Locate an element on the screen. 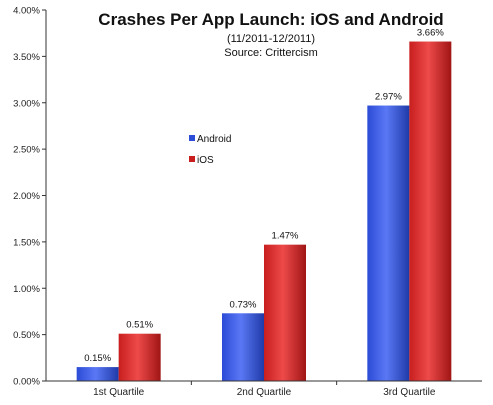 The width and height of the screenshot is (493, 405). legend-swatch-android is located at coordinates (192, 138).